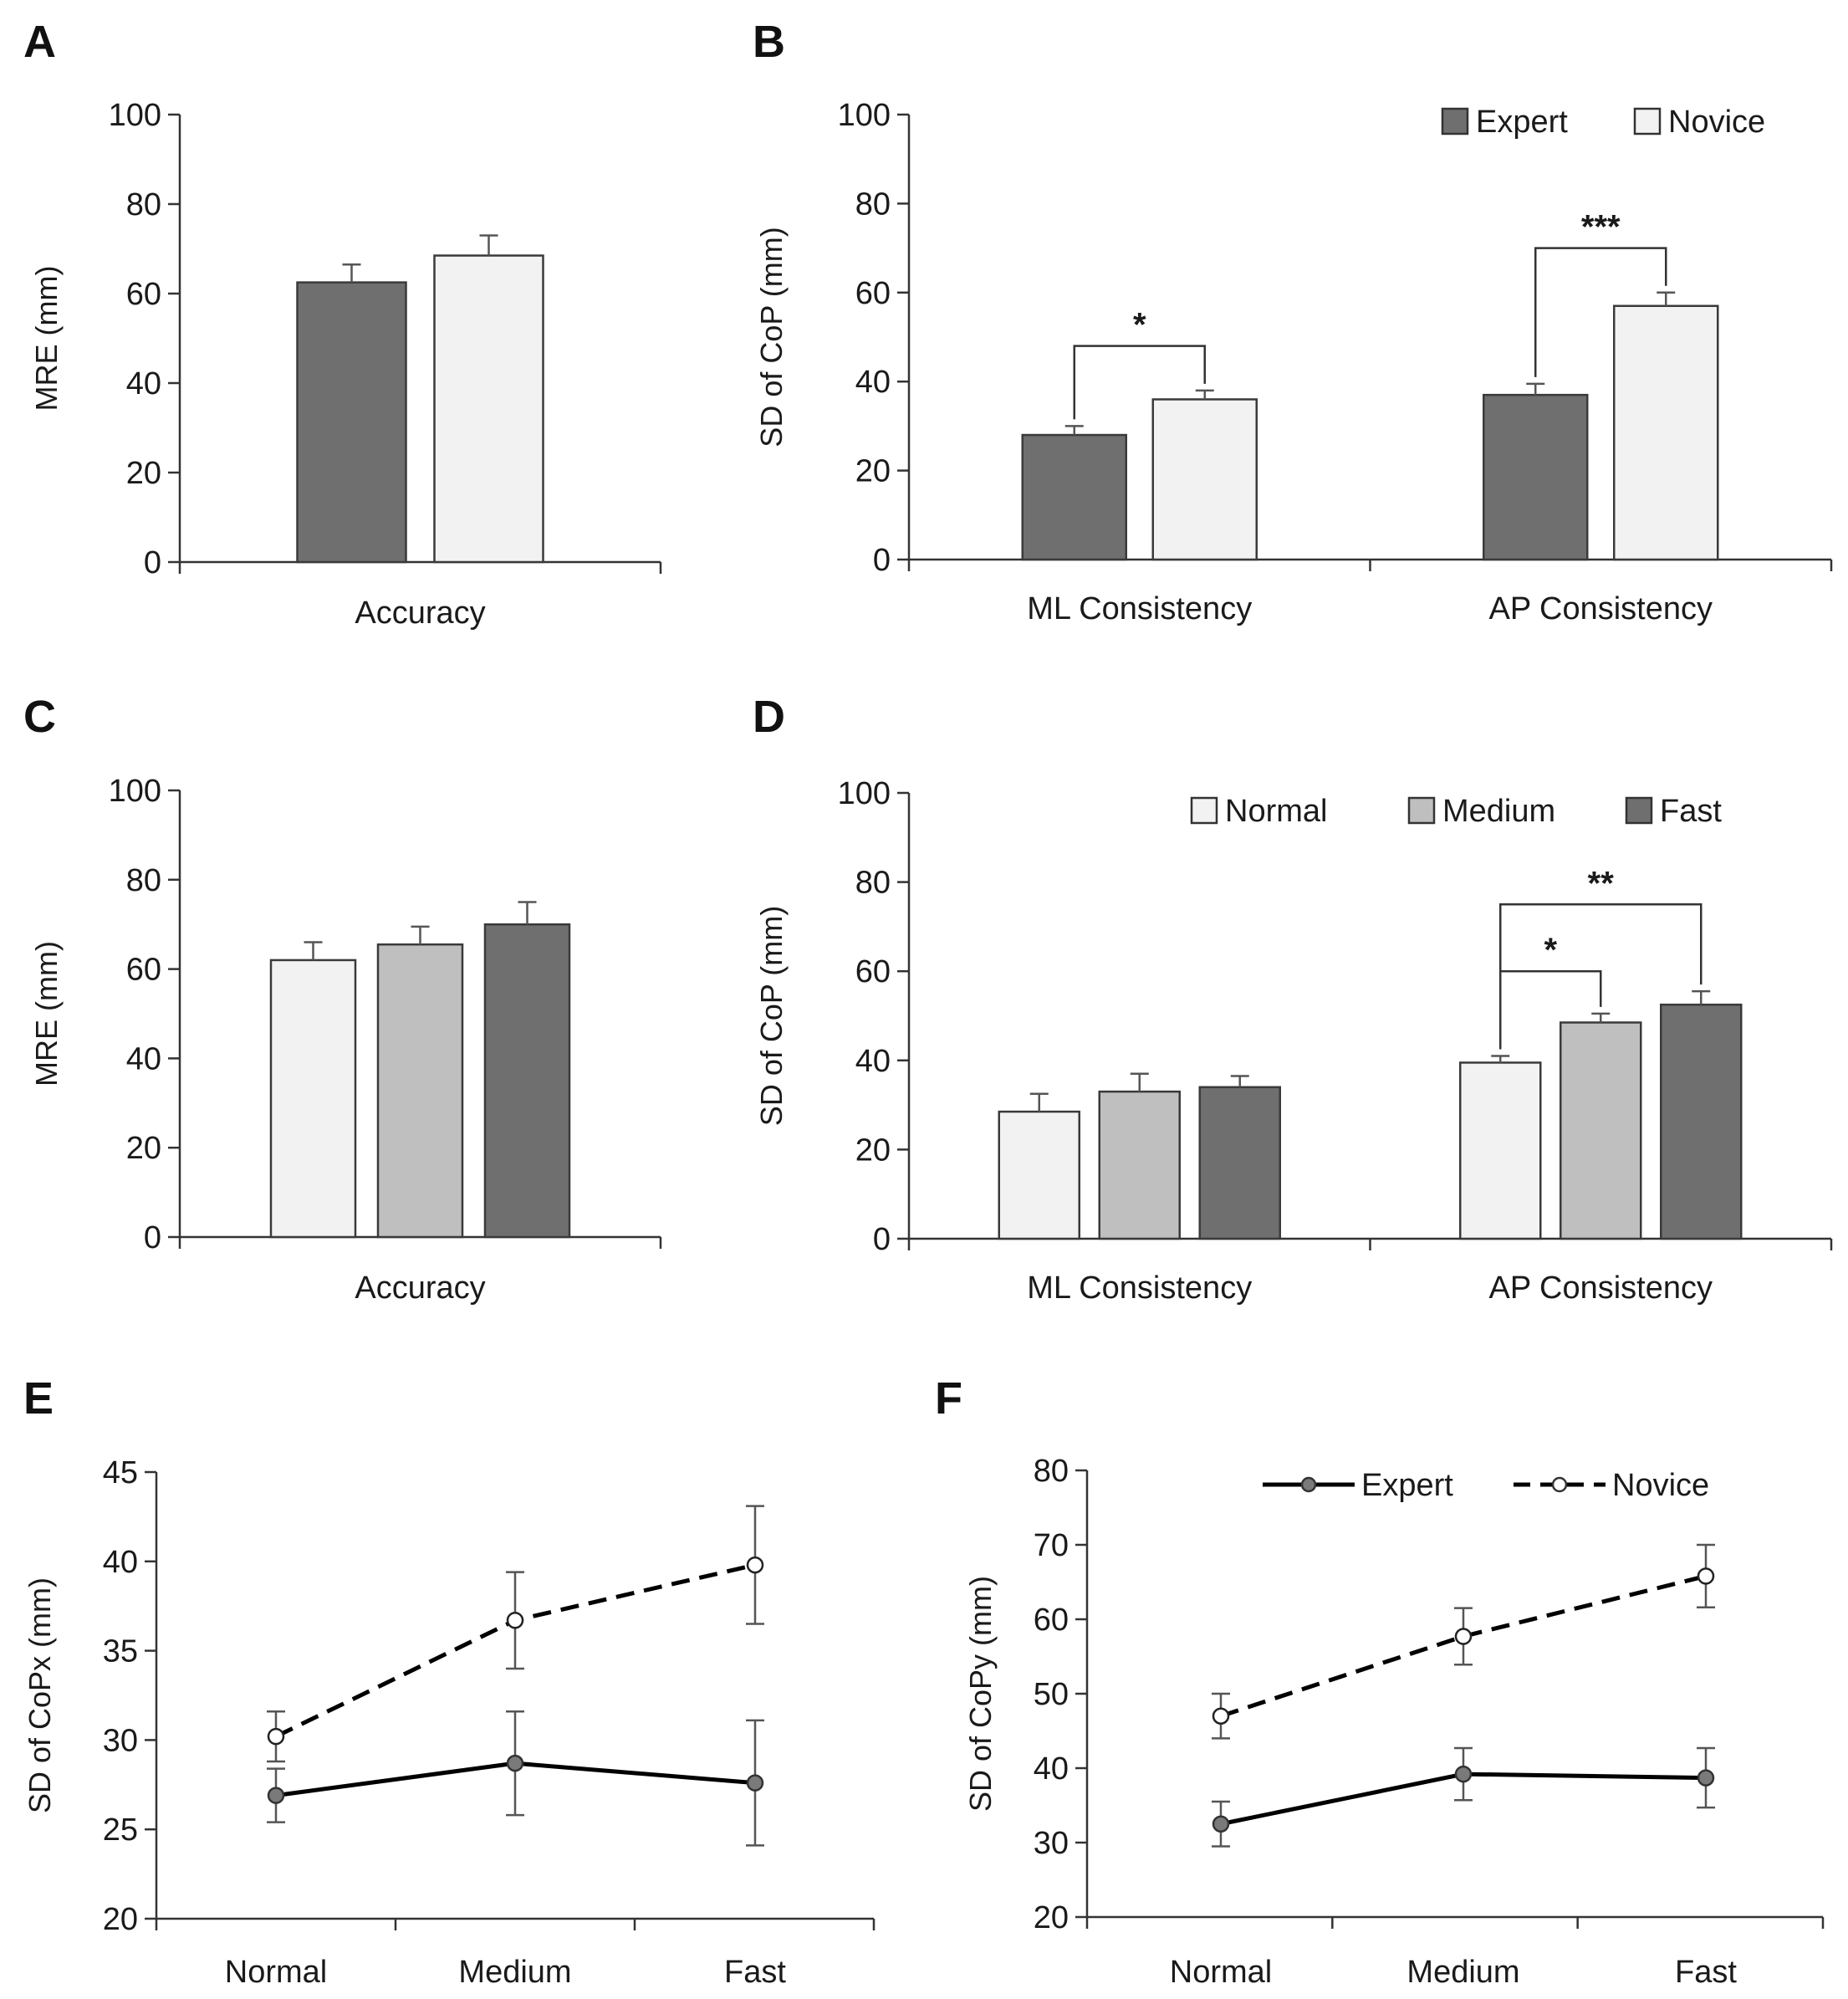  I want to click on legend-swatch-novice, so click(1647, 121).